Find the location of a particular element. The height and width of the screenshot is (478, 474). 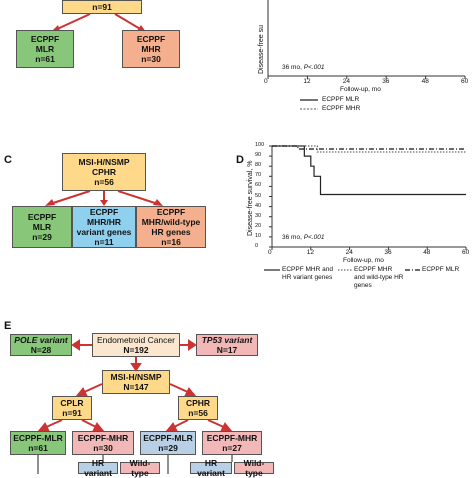

panel-e-endo-l1: Endometroid Cancer is located at coordinates (136, 340).